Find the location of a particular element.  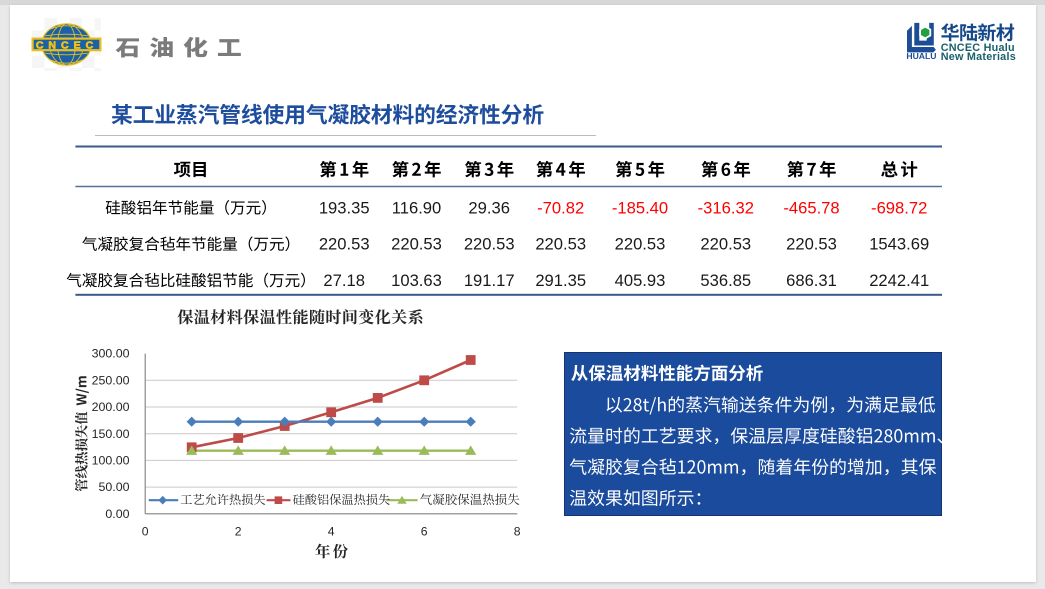

svg-text: 103.63 is located at coordinates (416, 280).